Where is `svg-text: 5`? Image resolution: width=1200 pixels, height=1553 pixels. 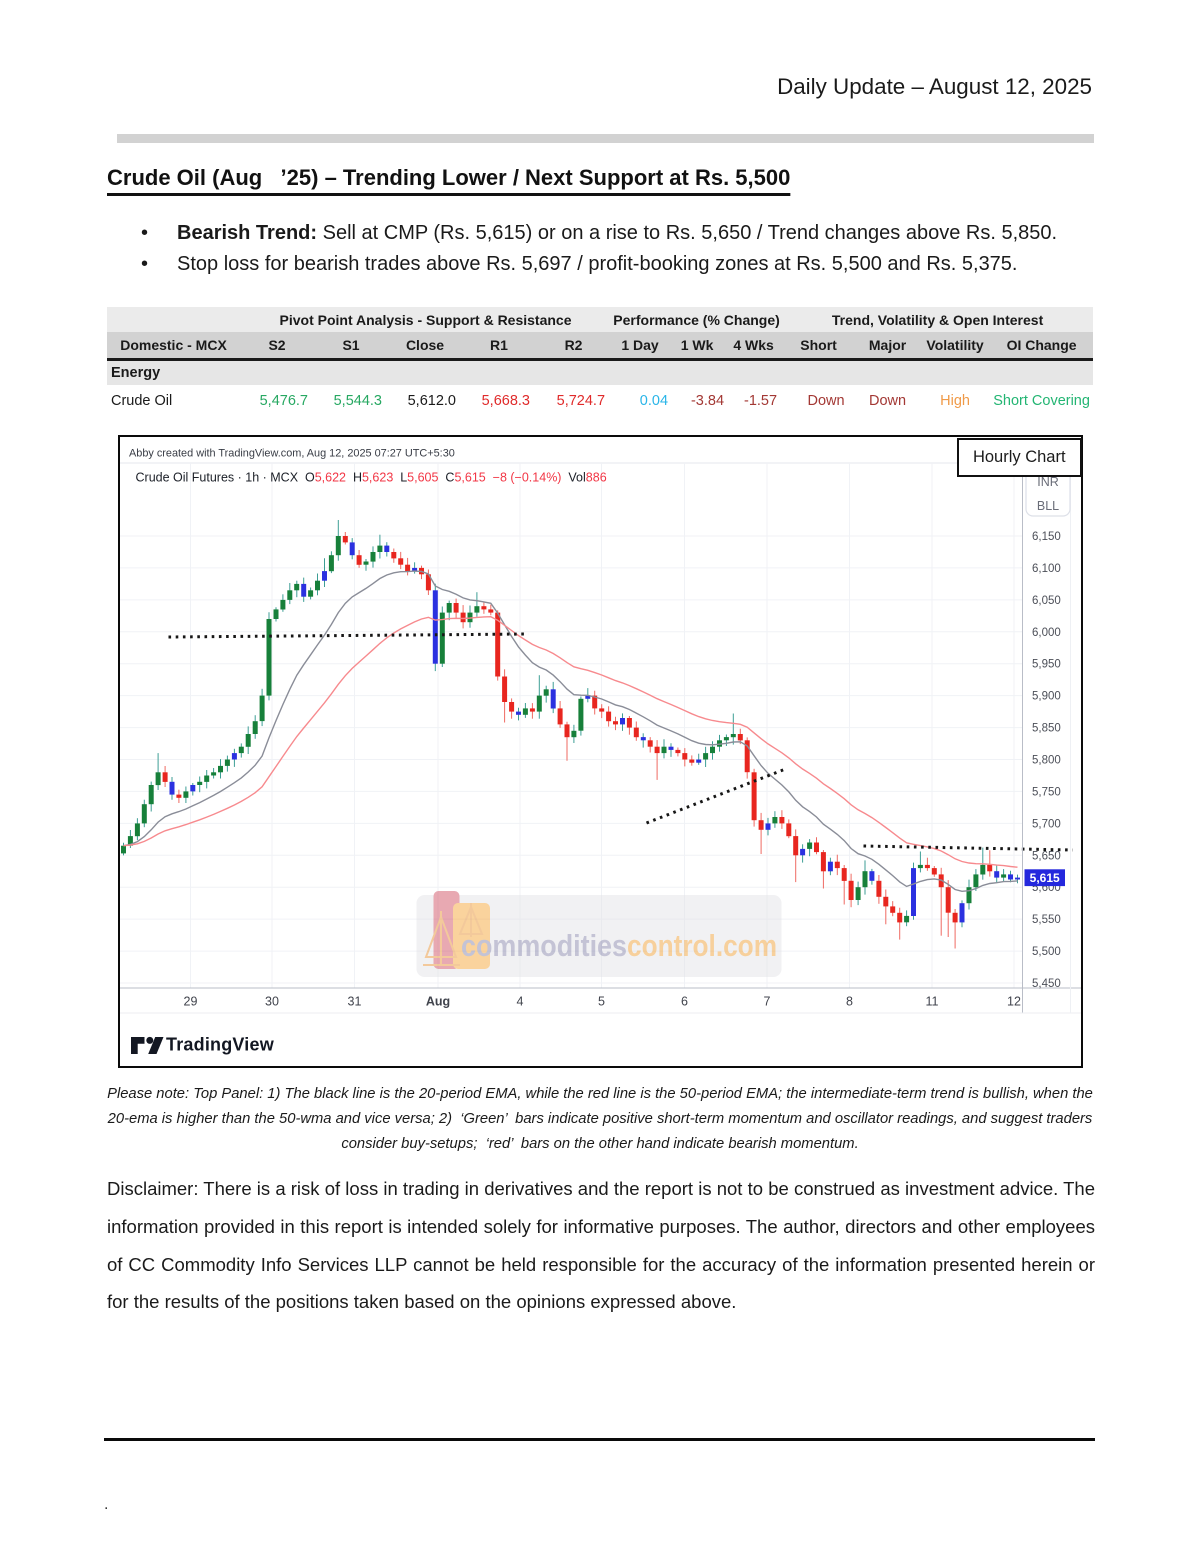
svg-text: 5 is located at coordinates (601, 1002).